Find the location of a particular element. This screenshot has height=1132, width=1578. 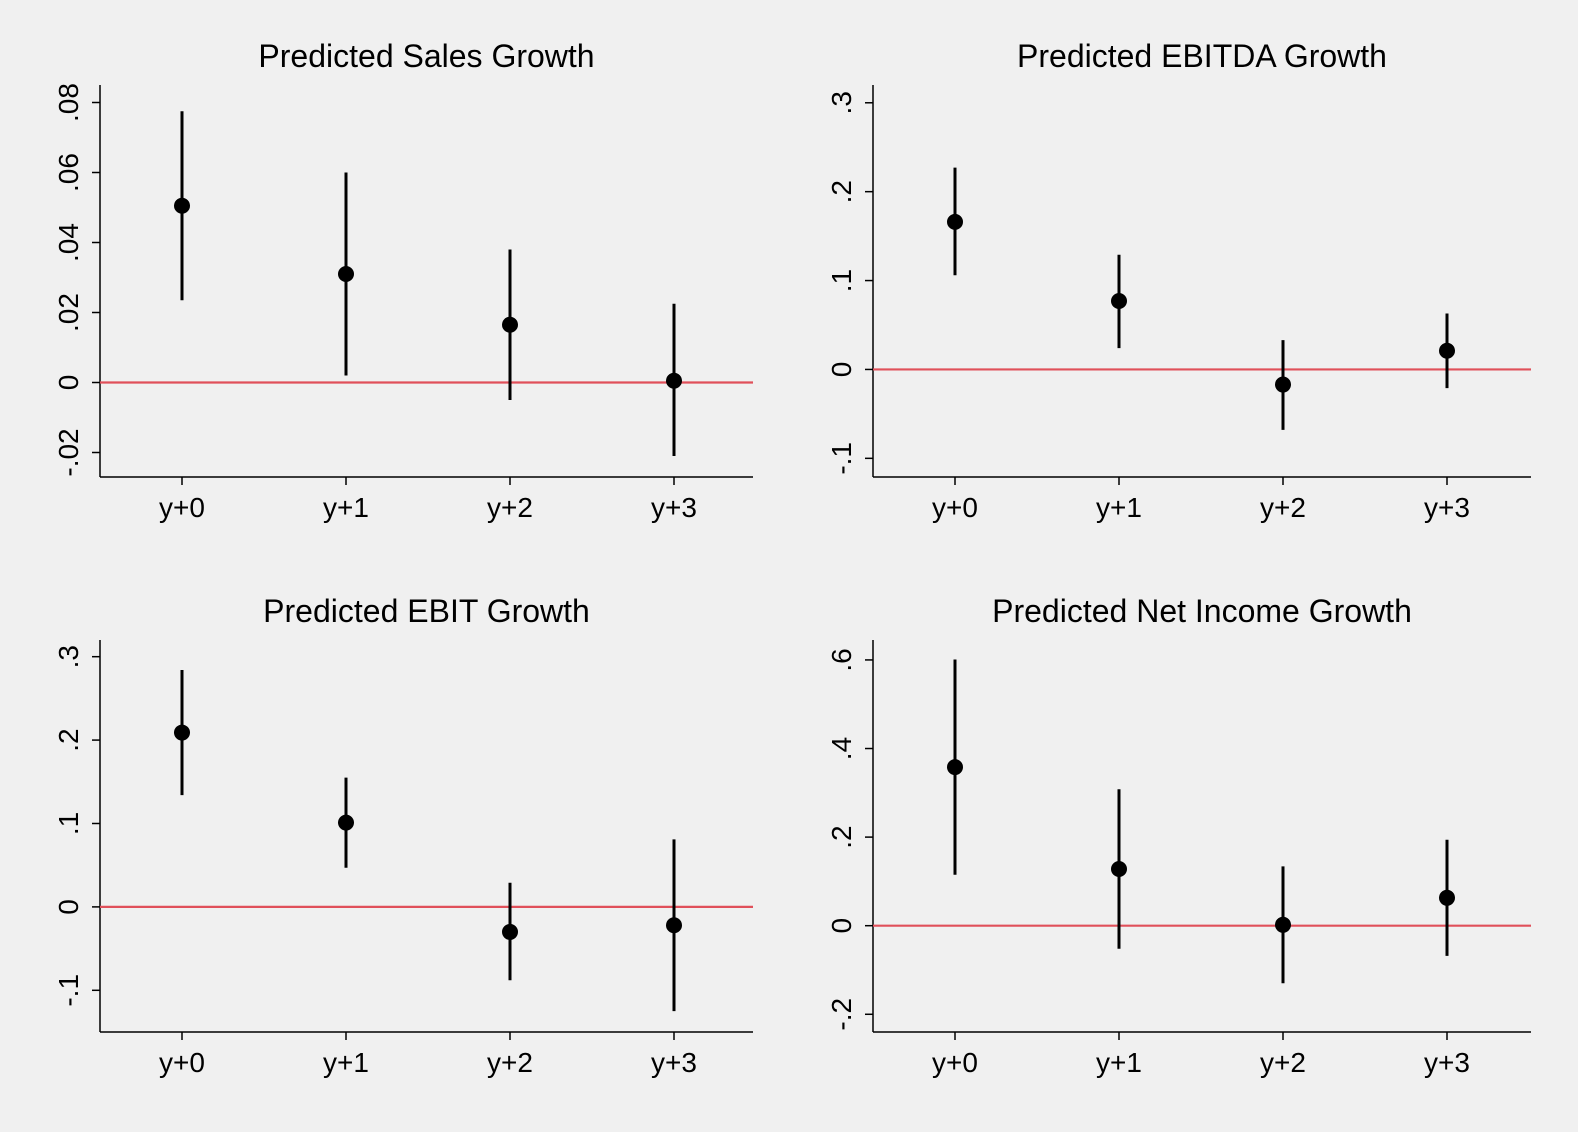

y-tick-label: .4 is located at coordinates (841, 748).